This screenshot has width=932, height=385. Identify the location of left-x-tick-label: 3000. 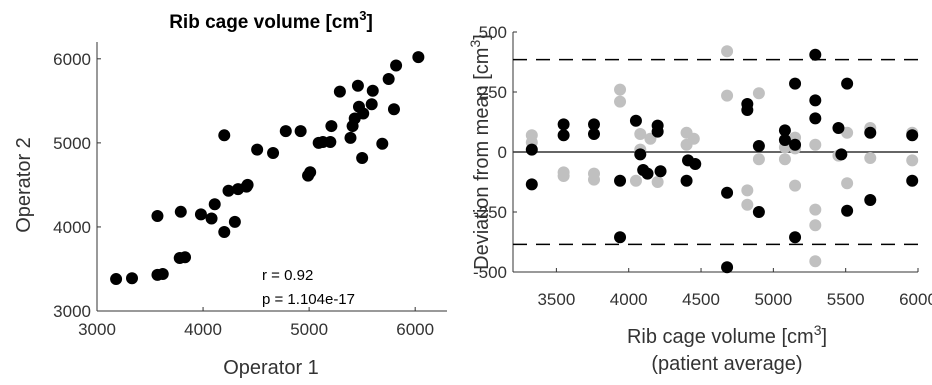
(97, 329).